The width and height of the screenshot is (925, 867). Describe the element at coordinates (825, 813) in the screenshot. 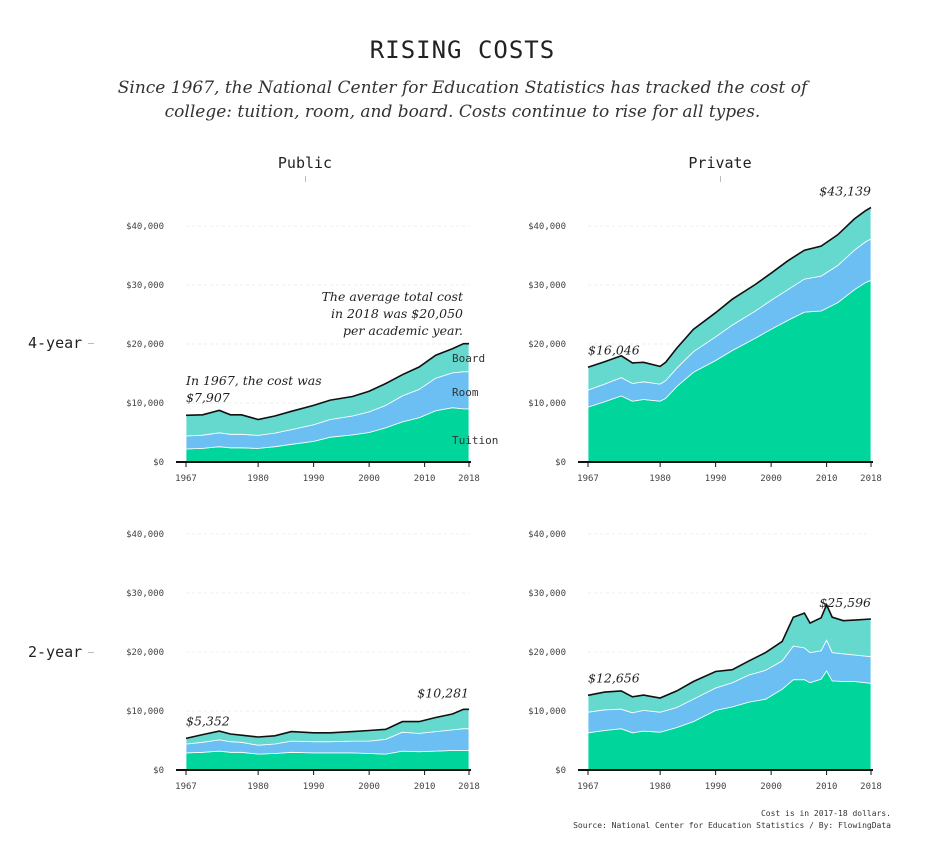

I see `footnote-units: Cost is in 2017-18 dollars.` at that location.